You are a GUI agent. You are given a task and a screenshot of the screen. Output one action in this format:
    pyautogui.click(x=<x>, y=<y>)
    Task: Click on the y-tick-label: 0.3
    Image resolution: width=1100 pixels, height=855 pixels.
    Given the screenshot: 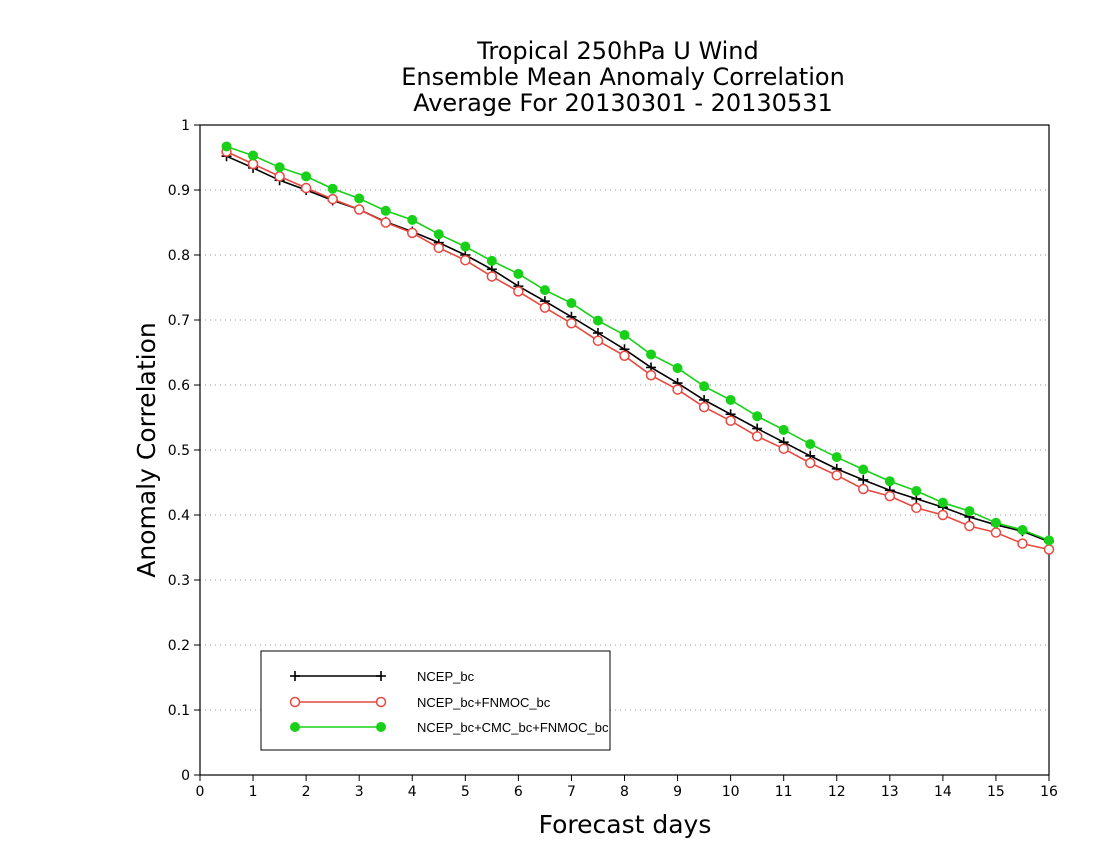 What is the action you would take?
    pyautogui.click(x=179, y=581)
    